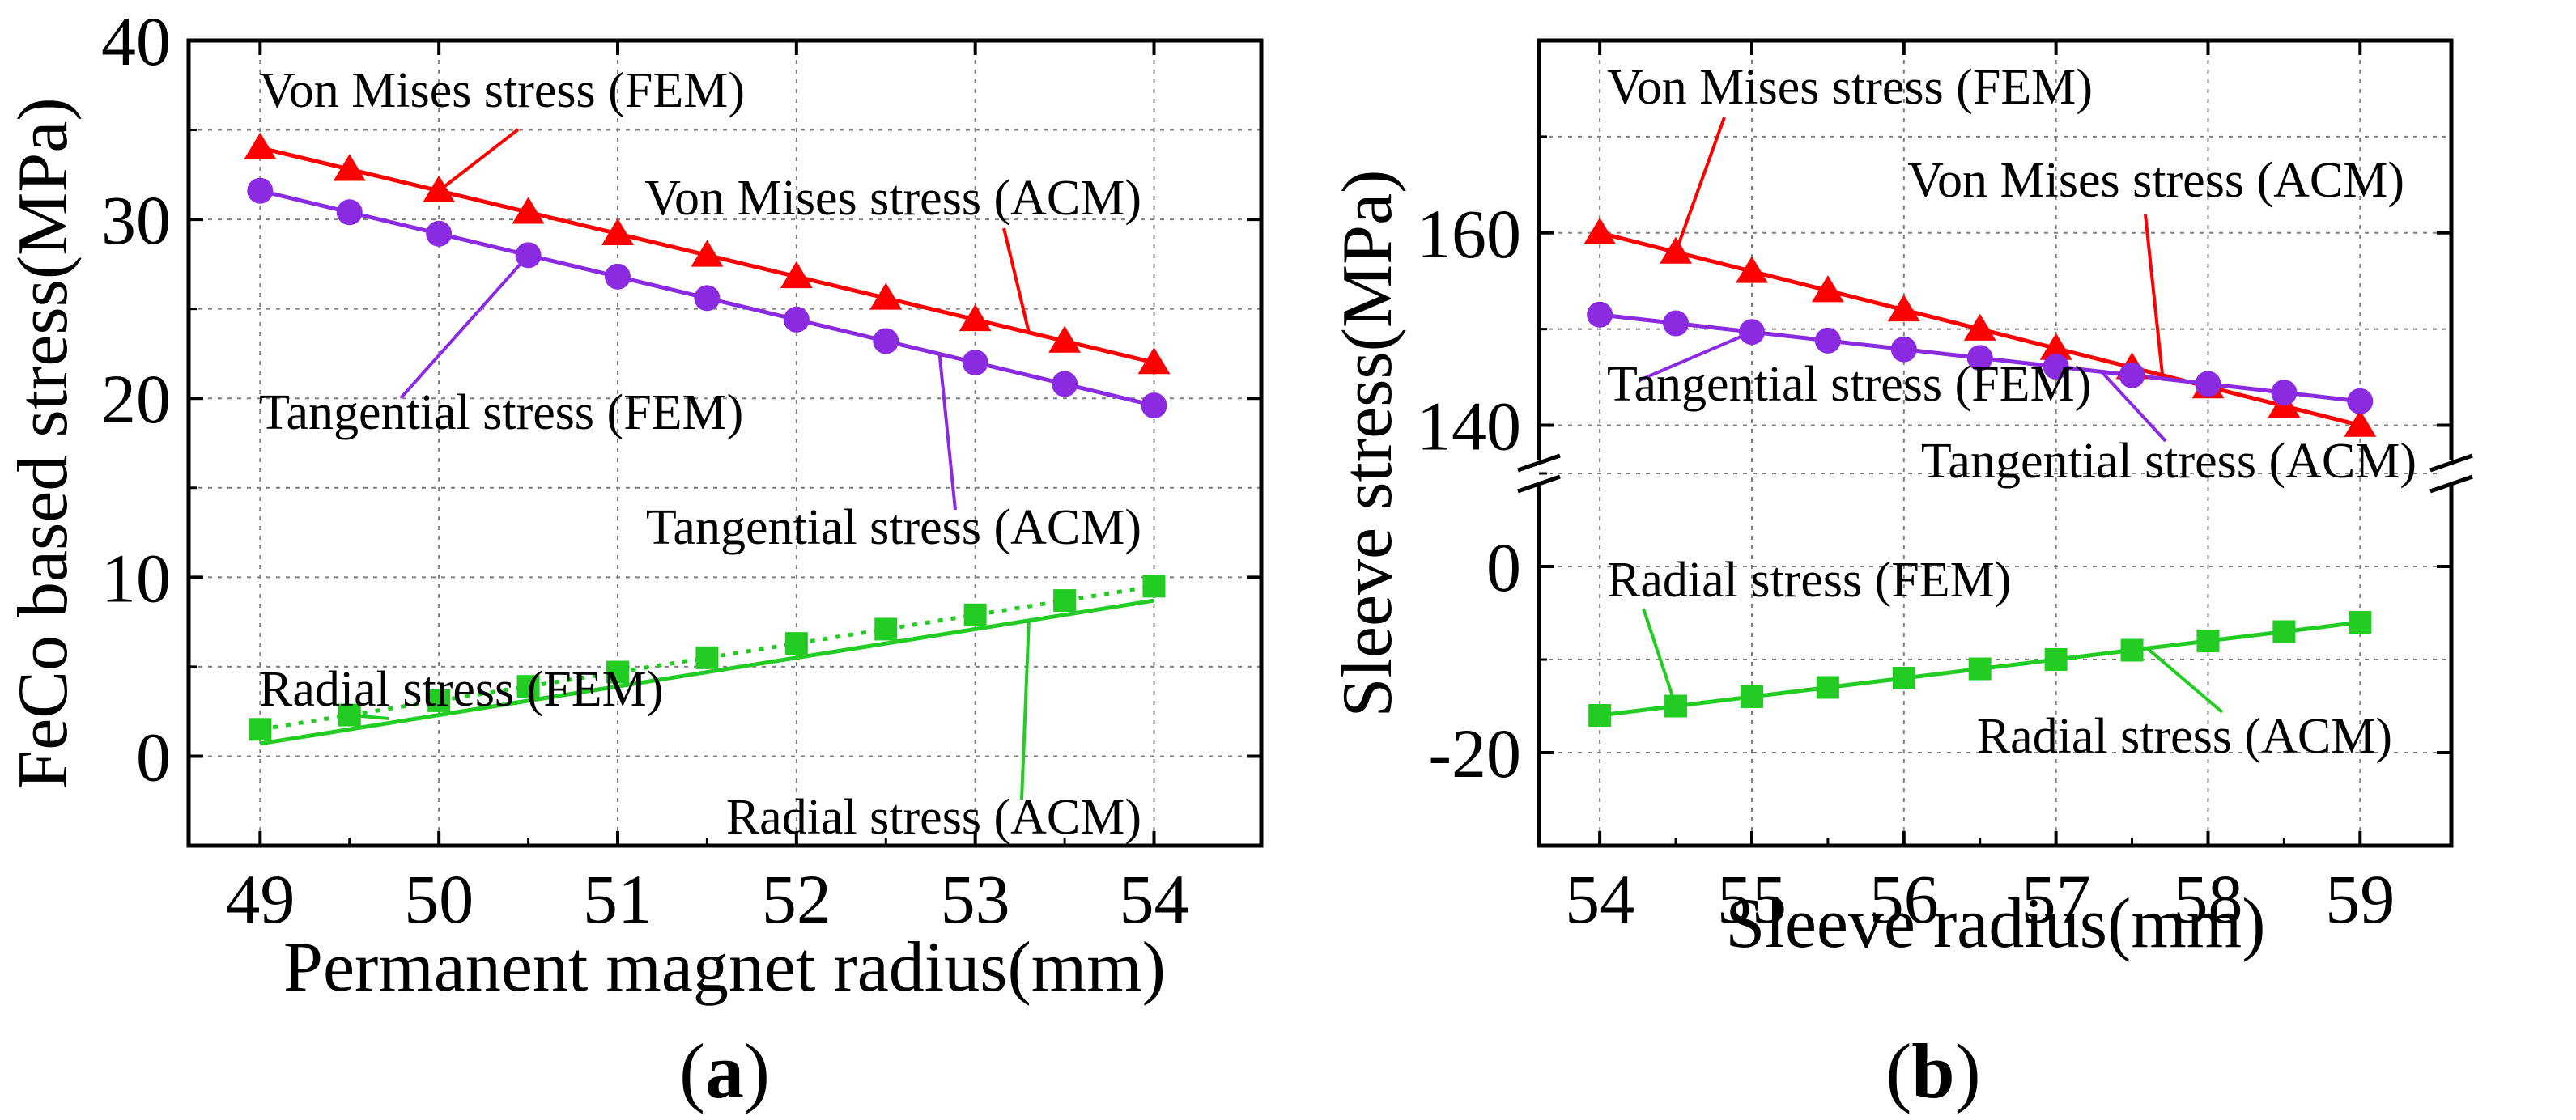 The height and width of the screenshot is (1120, 2576). I want to click on caption-a-letter: a, so click(724, 1071).